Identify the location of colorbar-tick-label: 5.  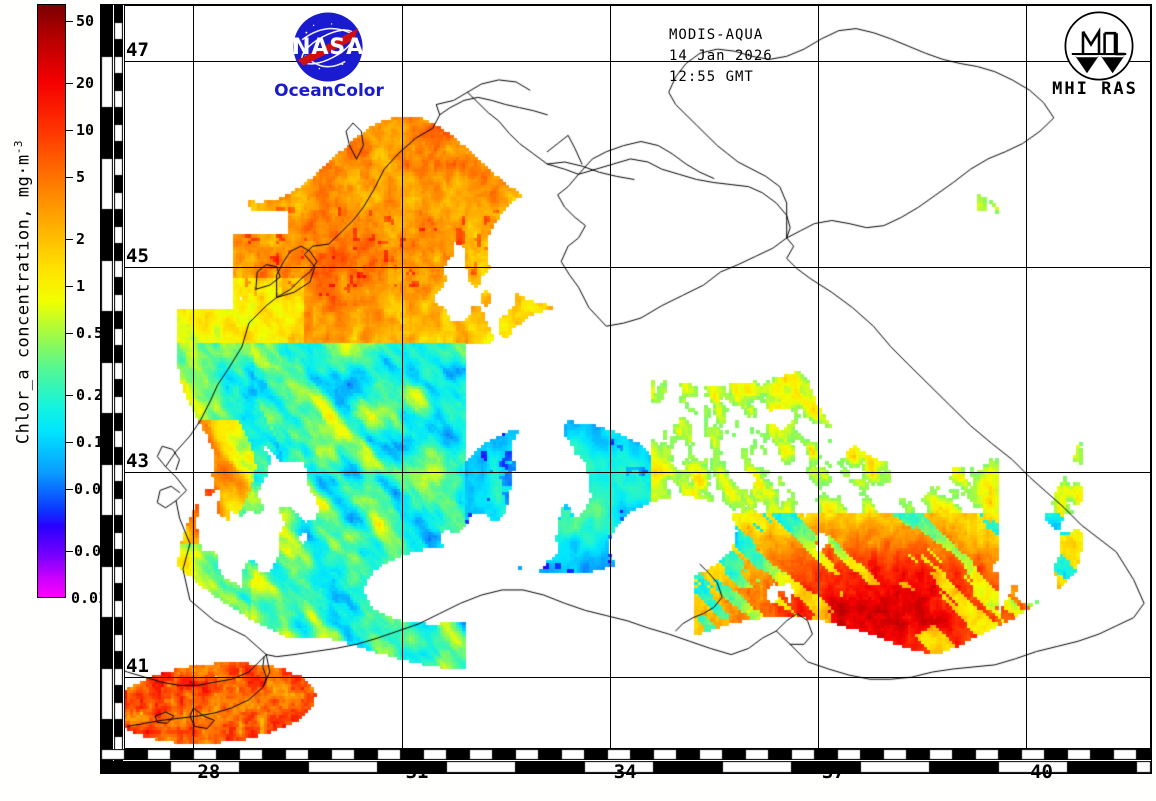
(81, 176).